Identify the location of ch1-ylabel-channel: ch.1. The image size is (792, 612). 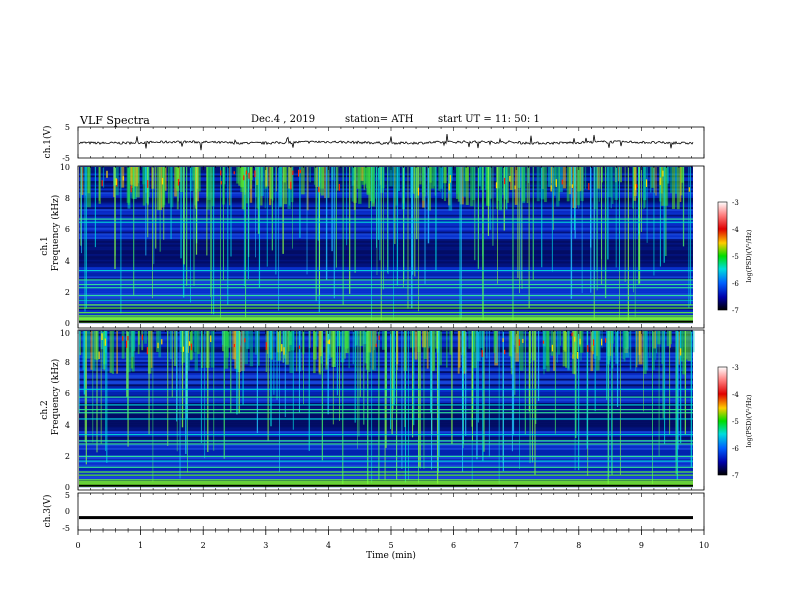
(45, 245).